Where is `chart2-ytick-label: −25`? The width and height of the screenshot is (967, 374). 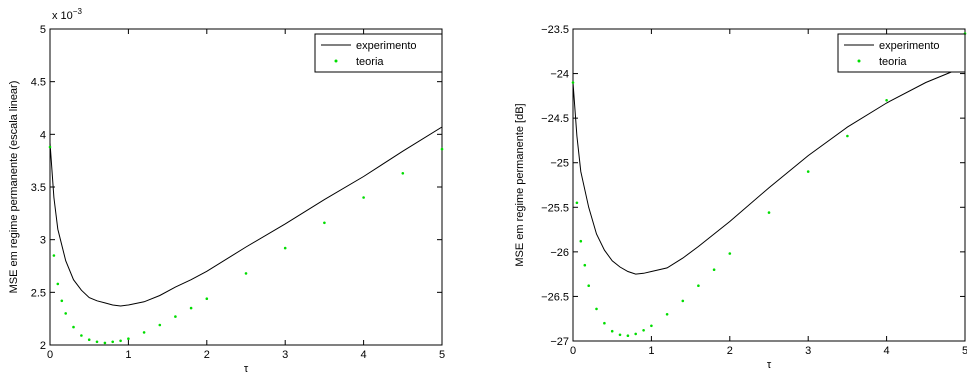 chart2-ytick-label: −25 is located at coordinates (559, 164).